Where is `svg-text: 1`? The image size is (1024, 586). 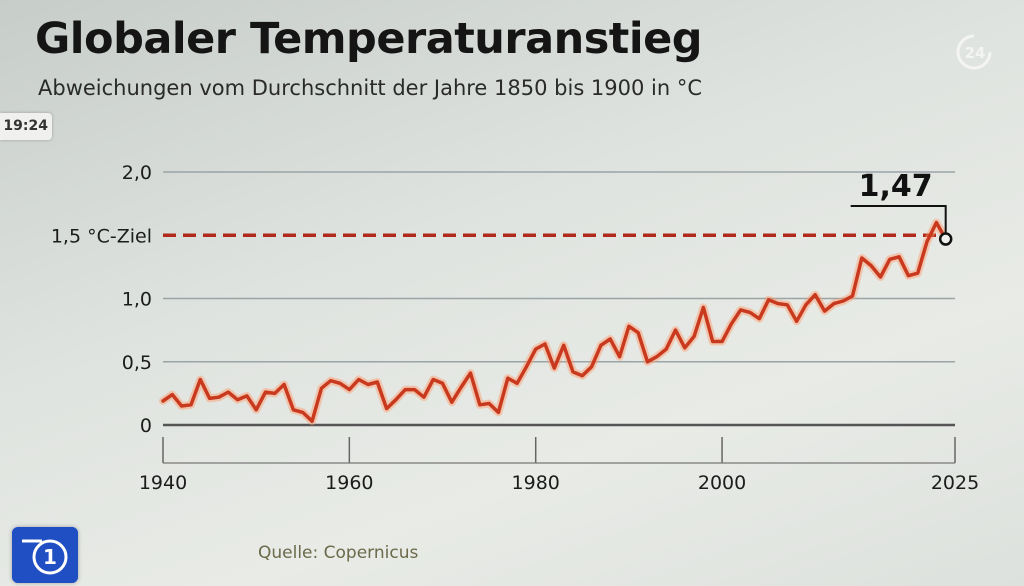 svg-text: 1 is located at coordinates (50, 557).